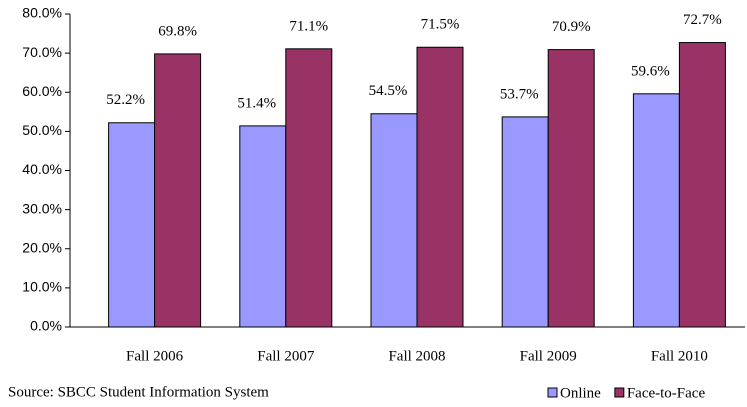  Describe the element at coordinates (256, 103) in the screenshot. I see `value-label: 51.4%` at that location.